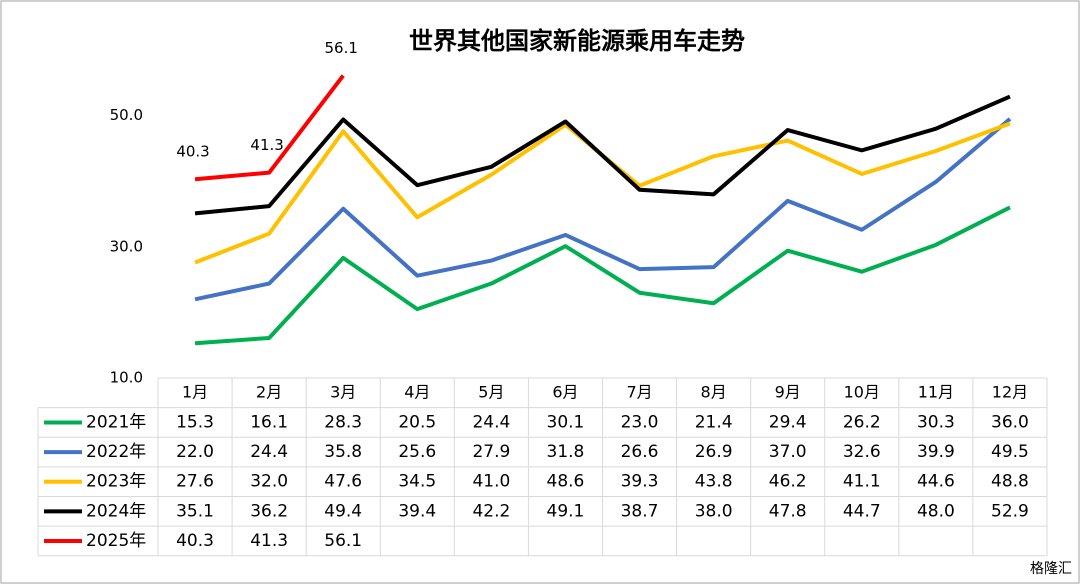 The image size is (1080, 584). Describe the element at coordinates (714, 511) in the screenshot. I see `table-cell: 38.0` at that location.